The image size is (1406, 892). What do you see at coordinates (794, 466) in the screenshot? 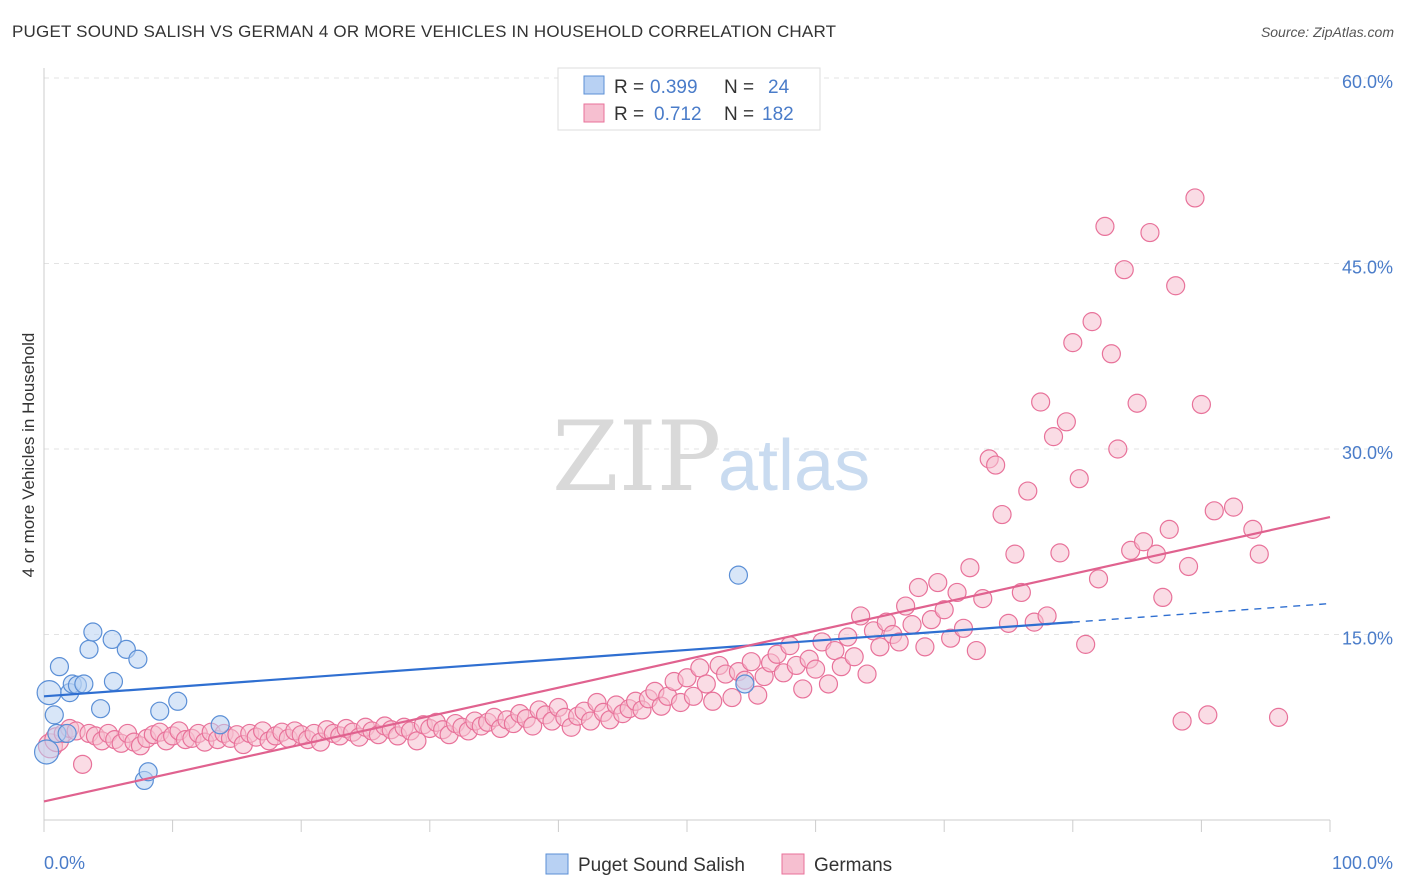
I see `watermark-atlas: atlas` at bounding box center [794, 466].